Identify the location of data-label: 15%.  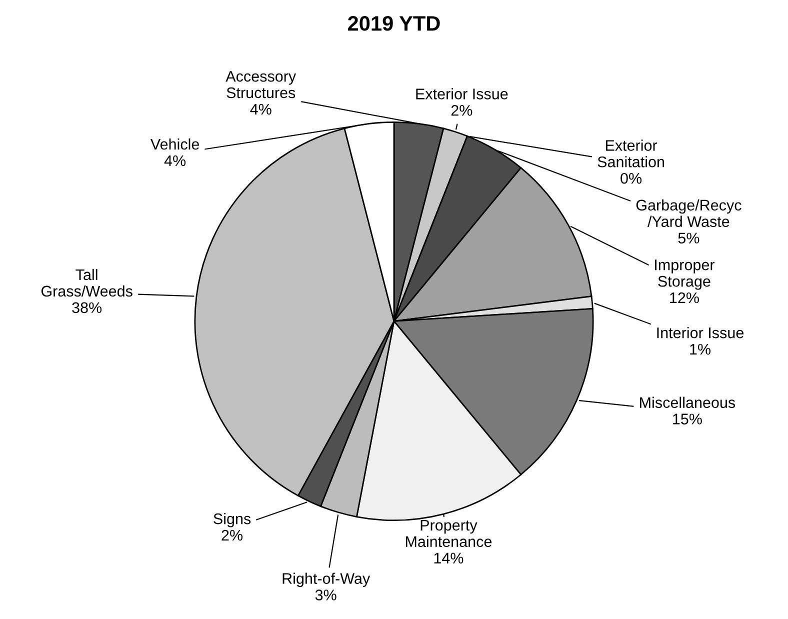
(687, 419).